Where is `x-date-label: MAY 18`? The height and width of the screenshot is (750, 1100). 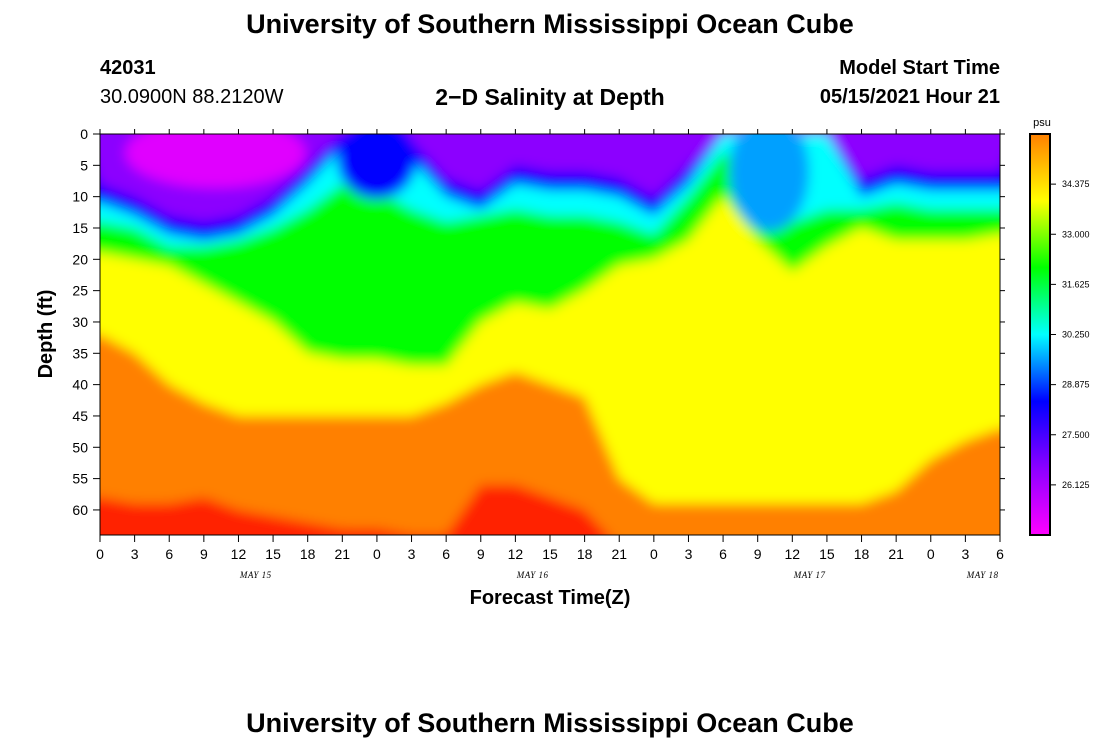 x-date-label: MAY 18 is located at coordinates (982, 575).